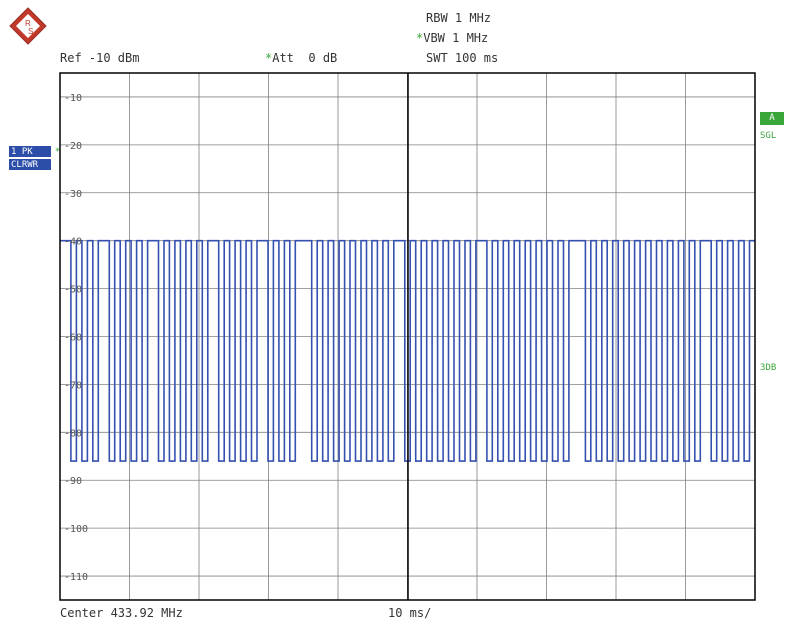 This screenshot has width=787, height=625. I want to click on y-axis-labels: -10 -20 -30 -40 -50 -60 -70 -80 -90 -100 -110, so click(76, 338).